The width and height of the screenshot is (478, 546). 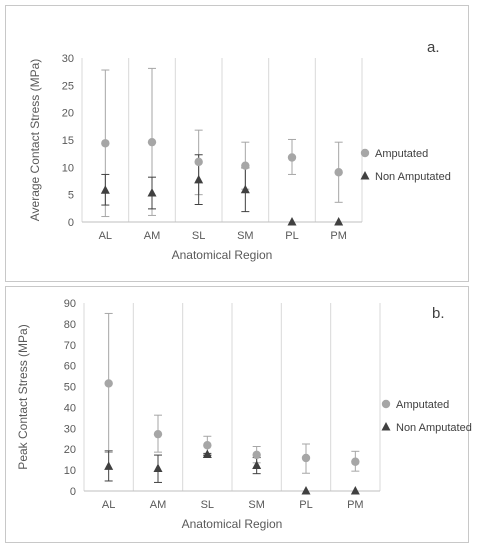 I want to click on y-tick-label: 25, so click(x=68, y=86).